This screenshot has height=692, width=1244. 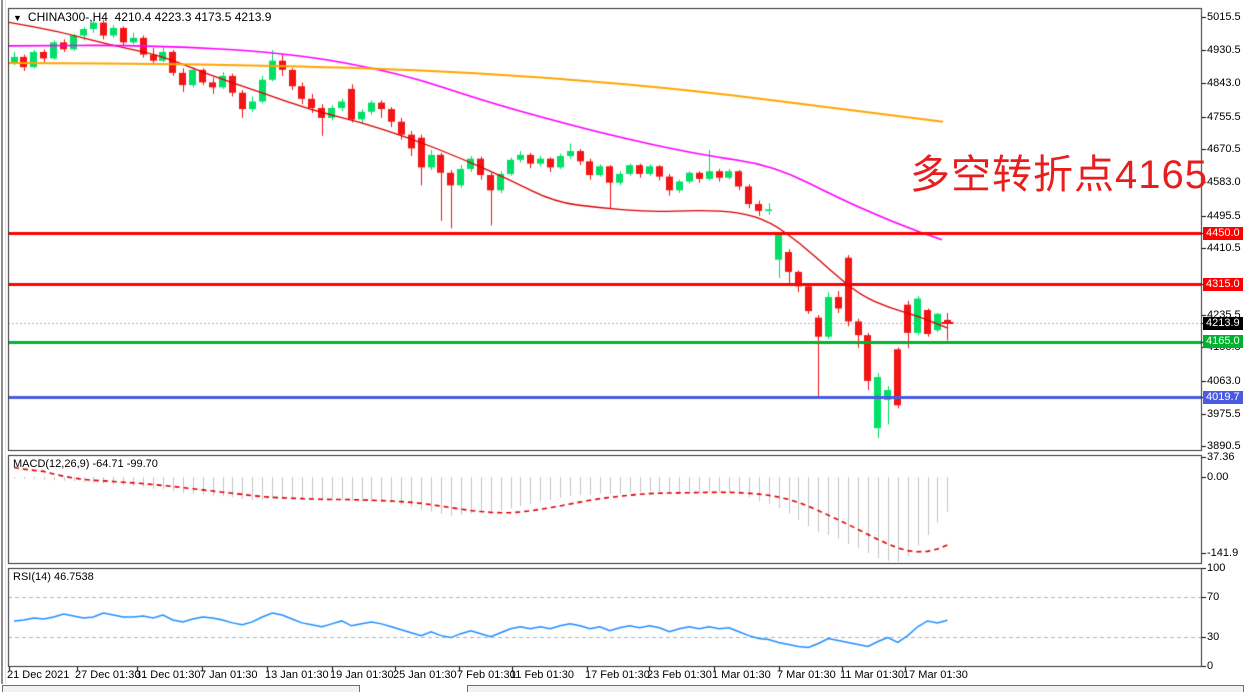 I want to click on chart-ohlc-values: 4210.4 4223.3 4173.5 4213.9, so click(x=193, y=17).